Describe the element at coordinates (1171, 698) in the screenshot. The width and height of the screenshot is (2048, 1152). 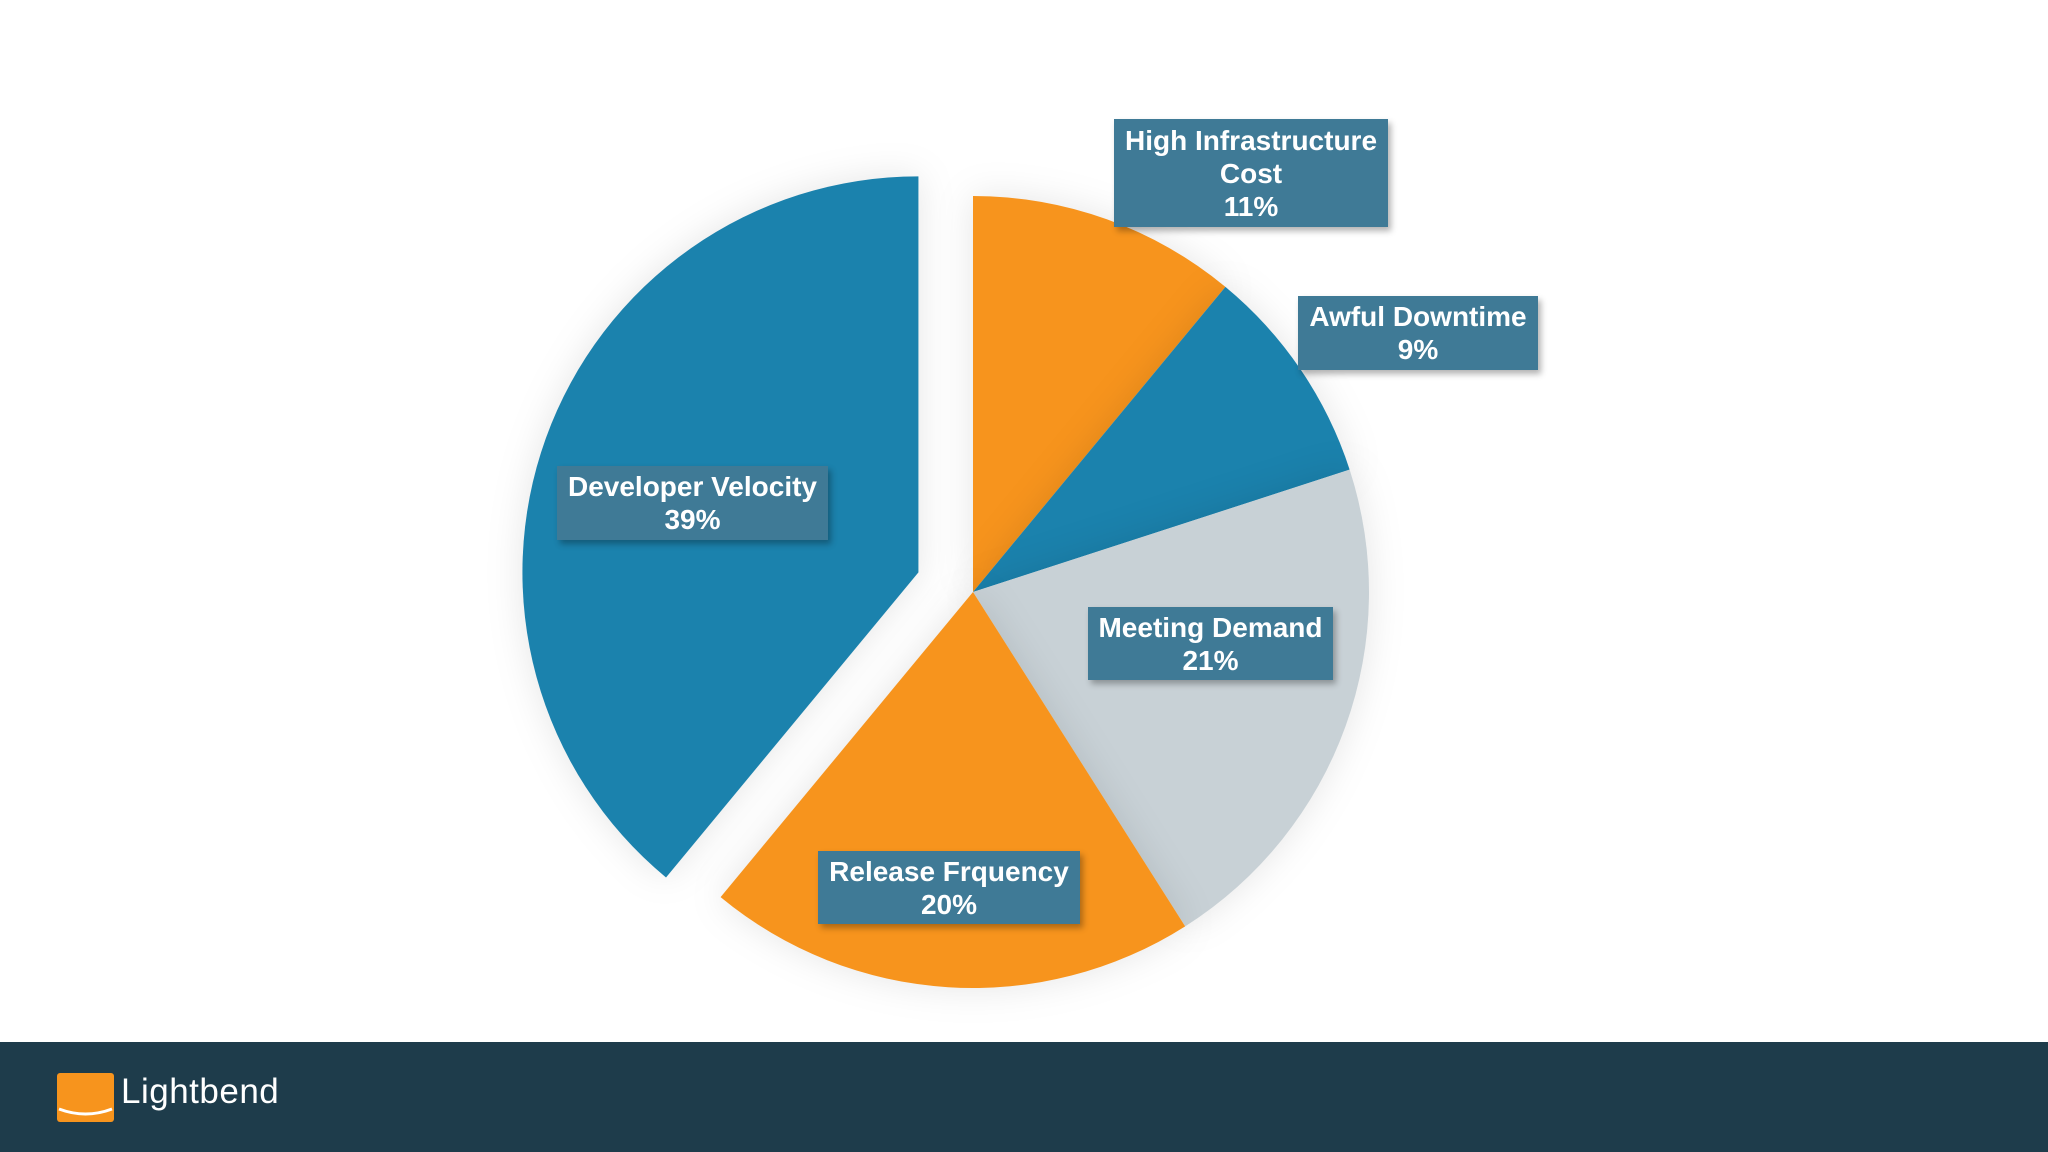
I see `pie-slice-meeting-demand` at that location.